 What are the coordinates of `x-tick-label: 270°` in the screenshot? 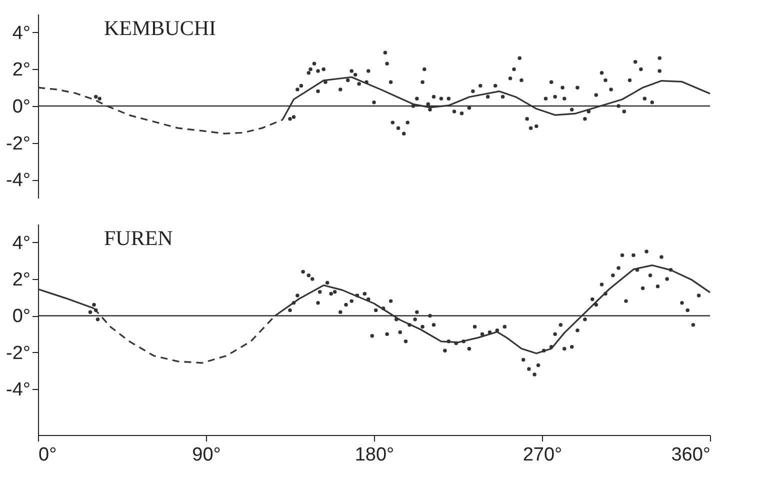 It's located at (542, 455).